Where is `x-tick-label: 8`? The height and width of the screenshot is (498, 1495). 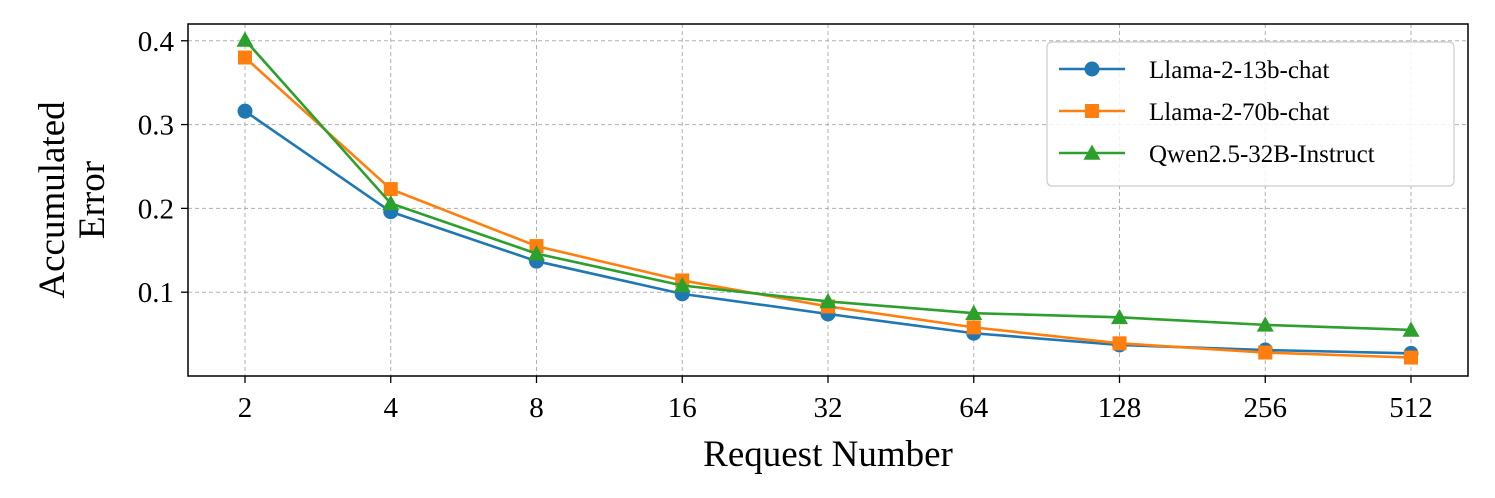
x-tick-label: 8 is located at coordinates (536, 408).